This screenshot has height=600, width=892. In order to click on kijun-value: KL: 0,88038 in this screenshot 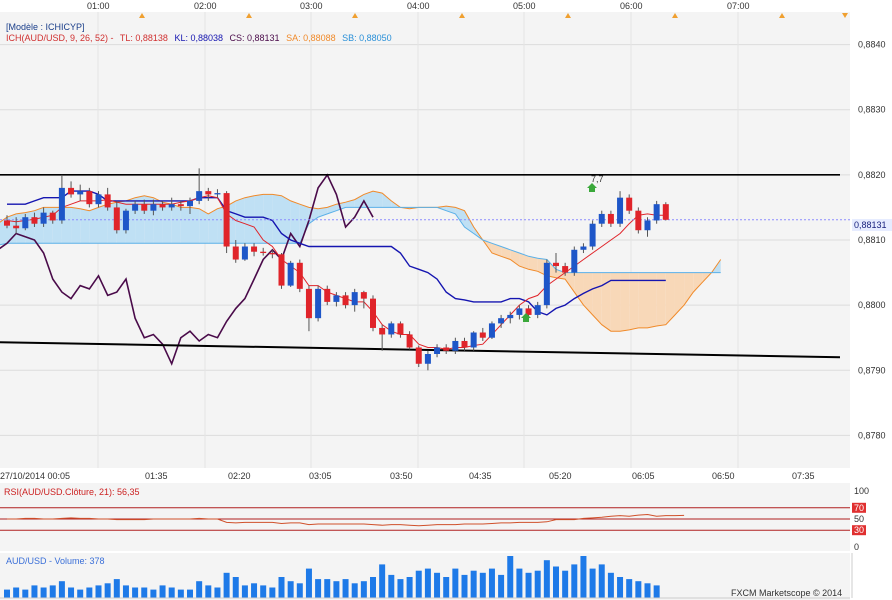, I will do `click(198, 38)`.